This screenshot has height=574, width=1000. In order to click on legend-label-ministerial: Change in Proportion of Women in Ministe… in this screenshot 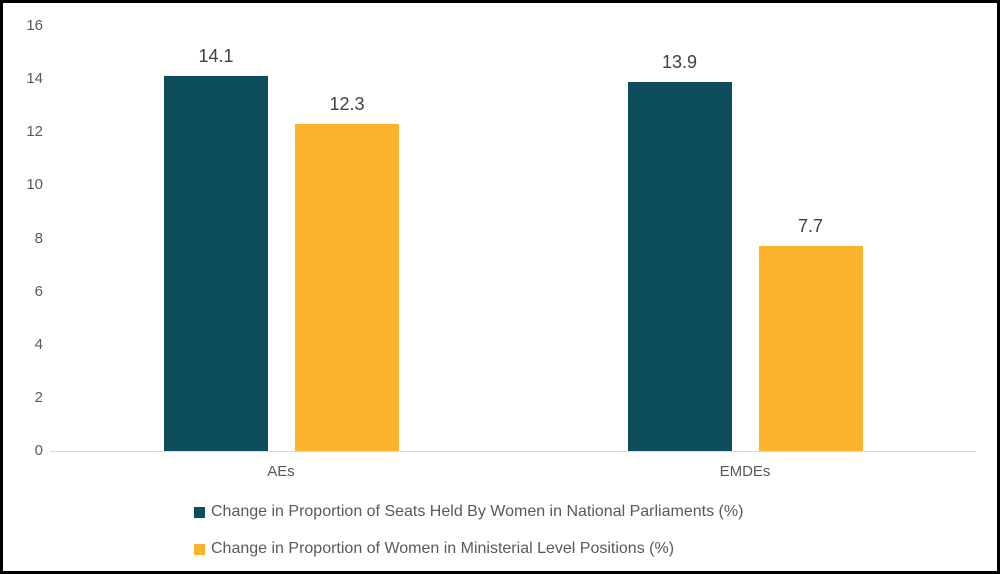, I will do `click(443, 548)`.